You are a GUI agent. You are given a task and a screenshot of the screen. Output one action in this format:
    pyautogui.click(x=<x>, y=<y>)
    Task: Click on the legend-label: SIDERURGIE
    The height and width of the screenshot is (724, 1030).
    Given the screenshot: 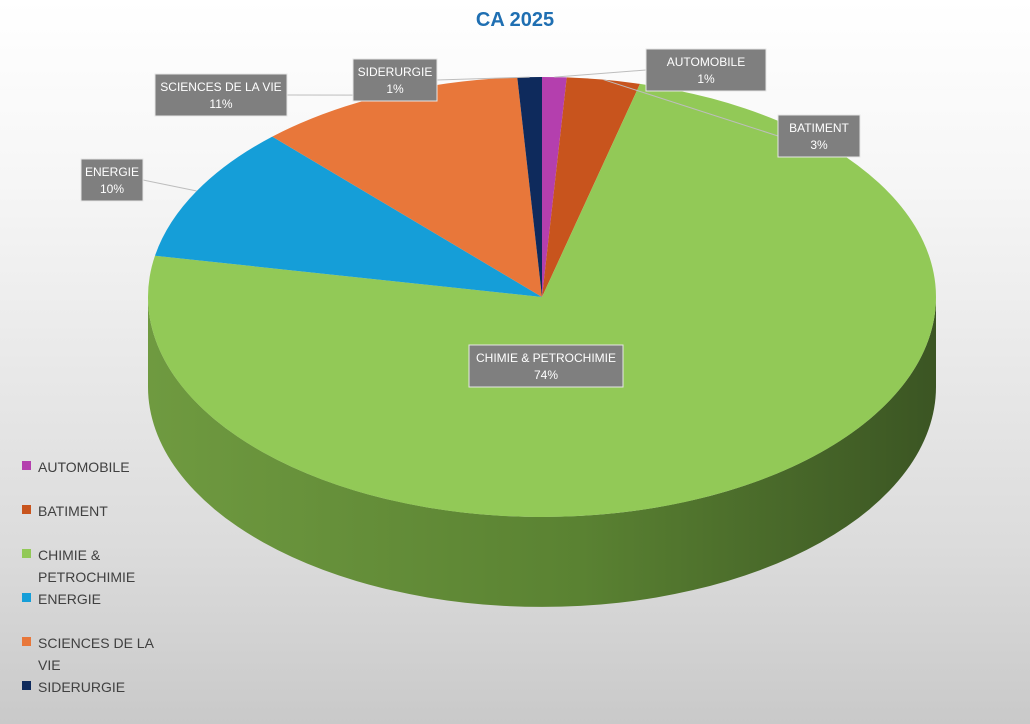 What is the action you would take?
    pyautogui.click(x=82, y=687)
    